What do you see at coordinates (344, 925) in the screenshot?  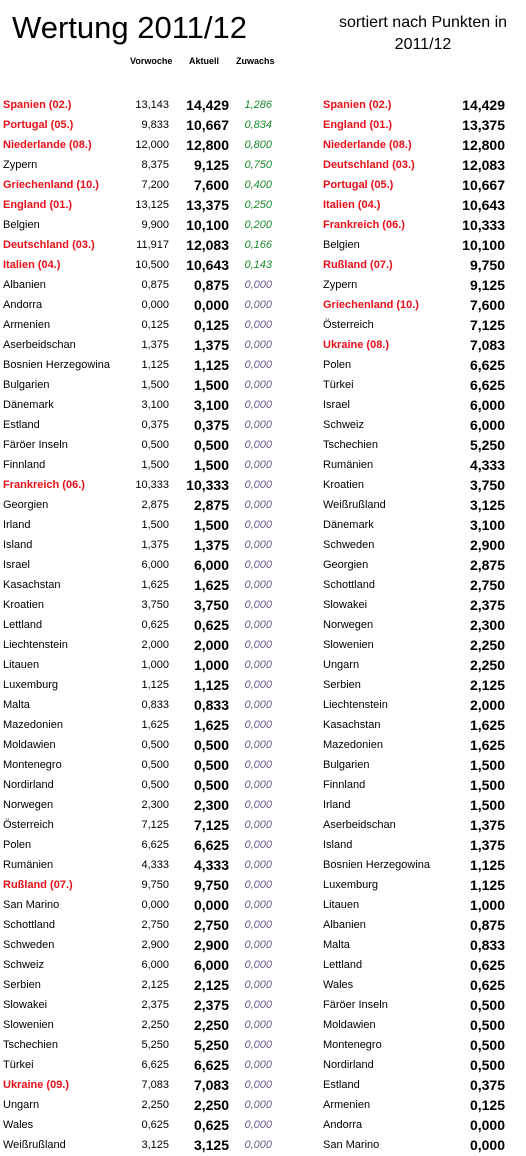 I see `country-name: Albanien` at bounding box center [344, 925].